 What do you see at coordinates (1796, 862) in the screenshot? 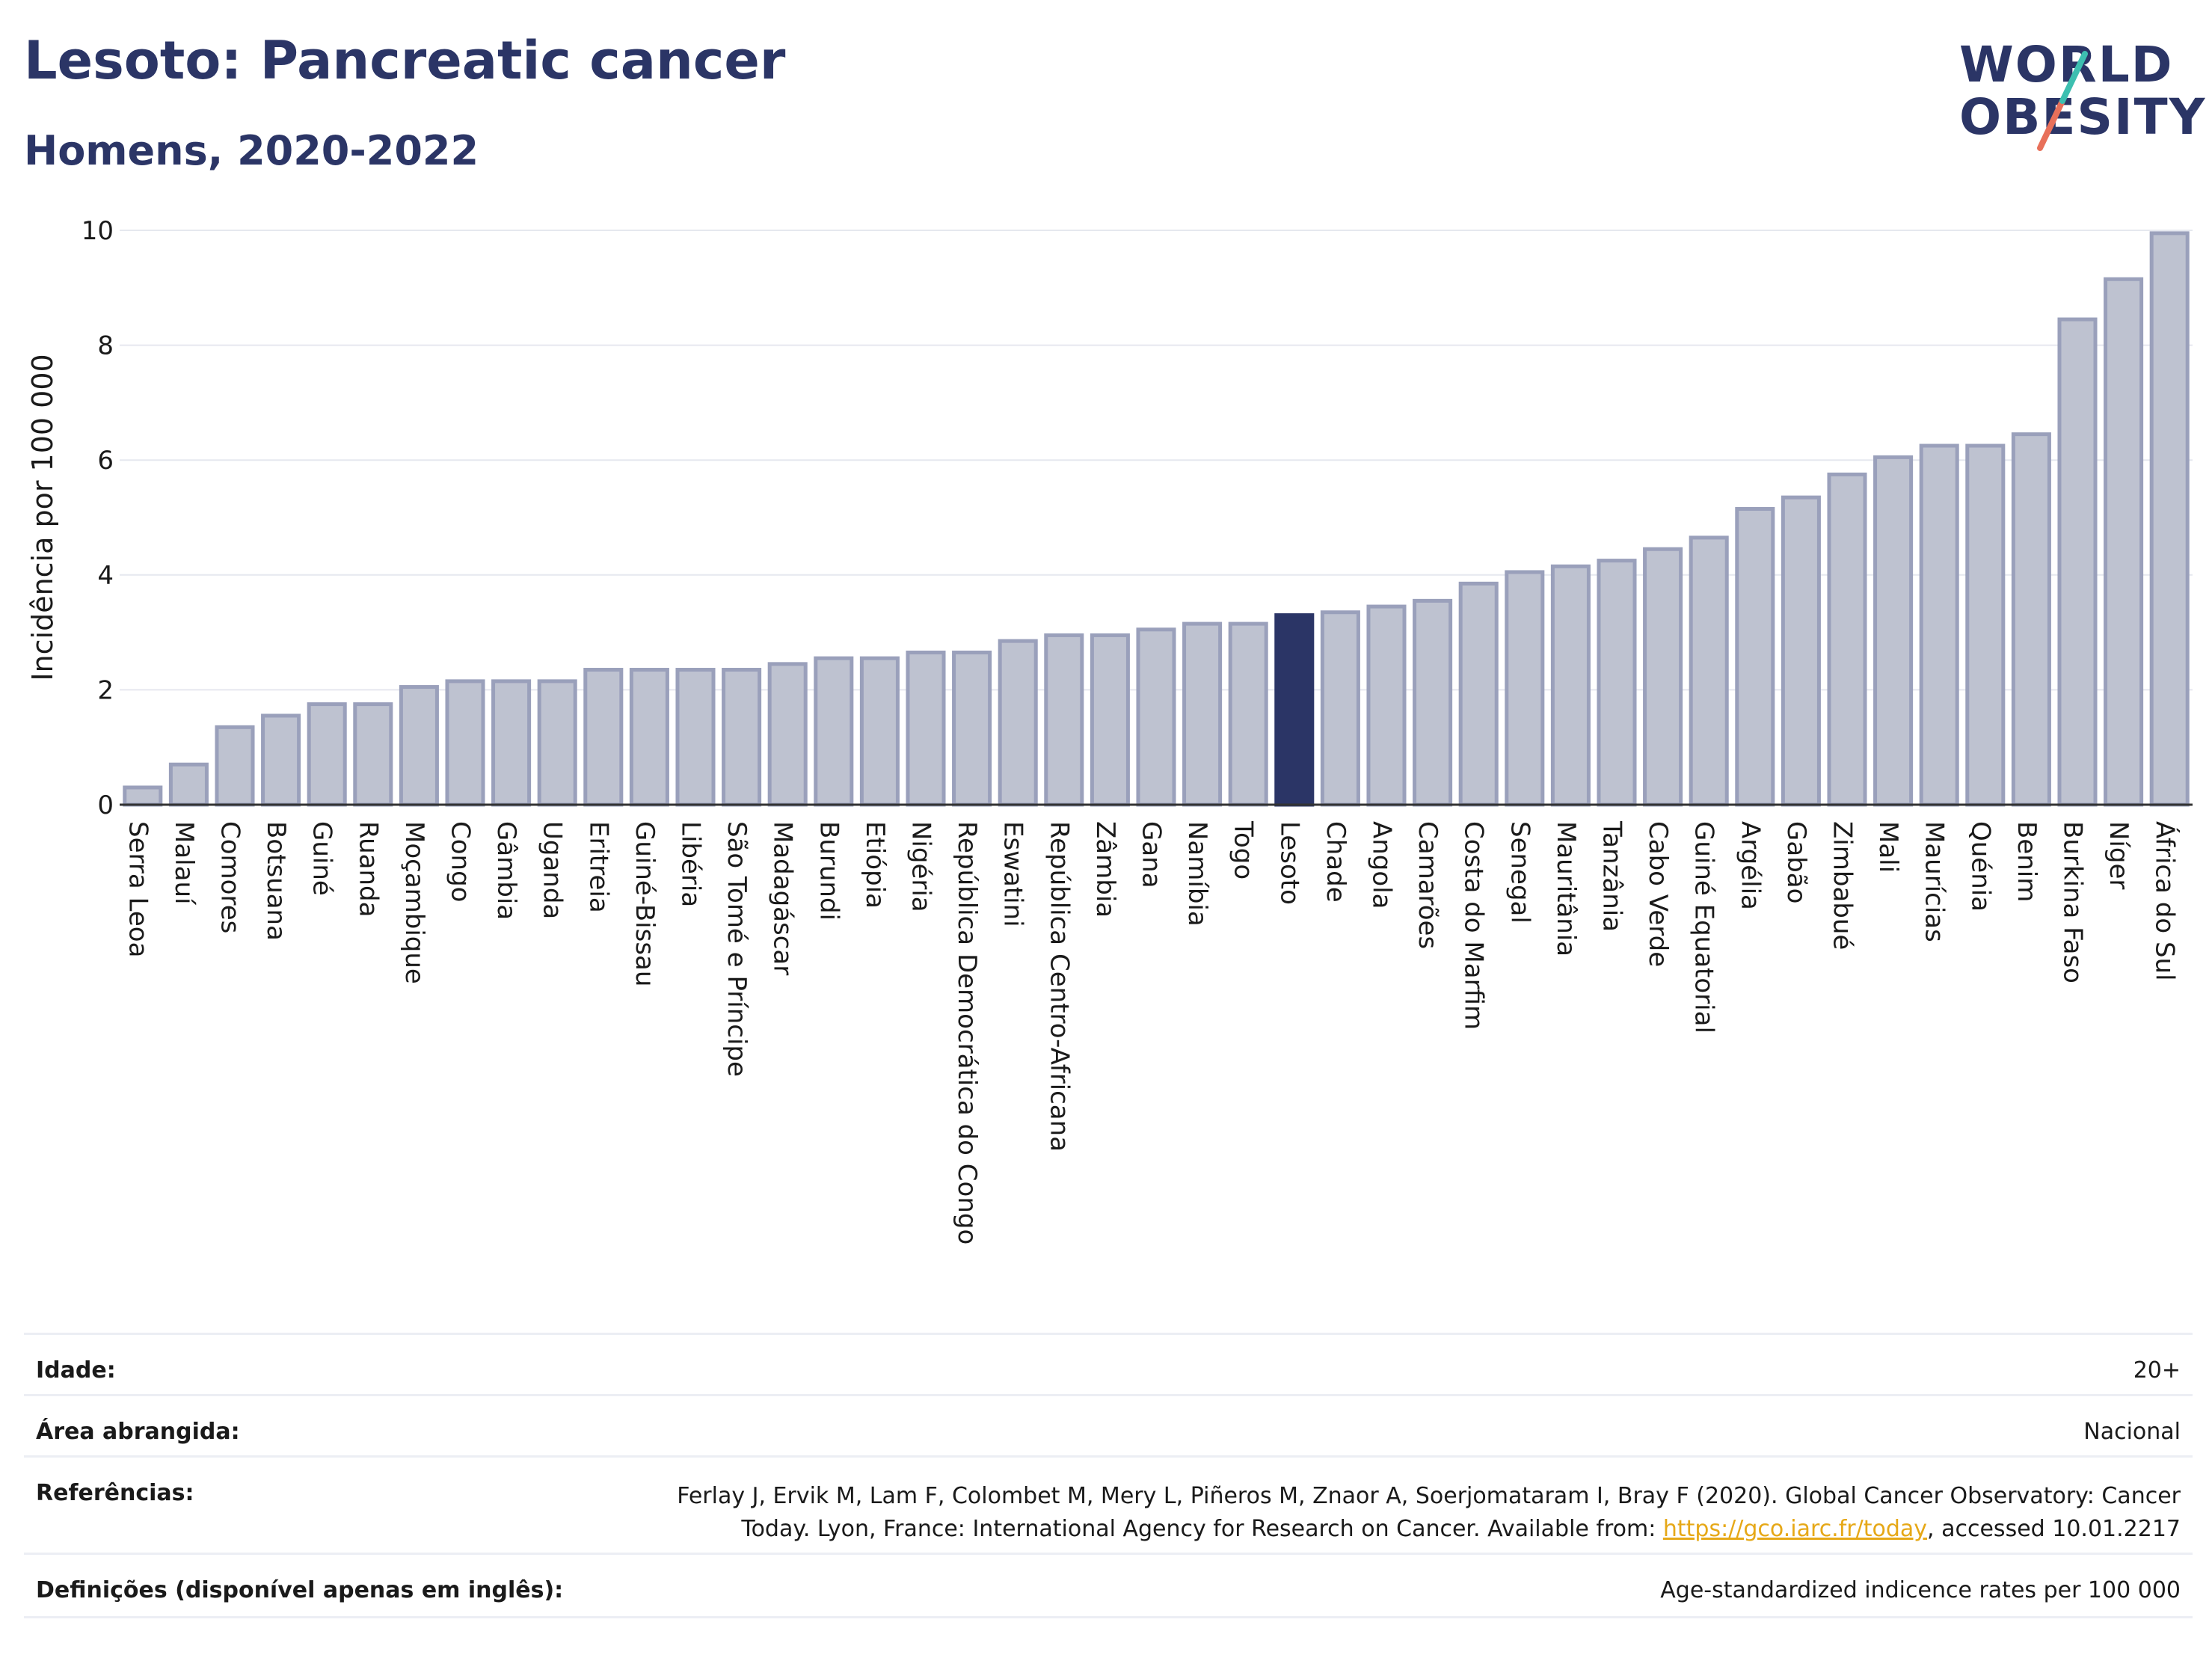
I see `x-tick-label: Gabão` at bounding box center [1796, 862].